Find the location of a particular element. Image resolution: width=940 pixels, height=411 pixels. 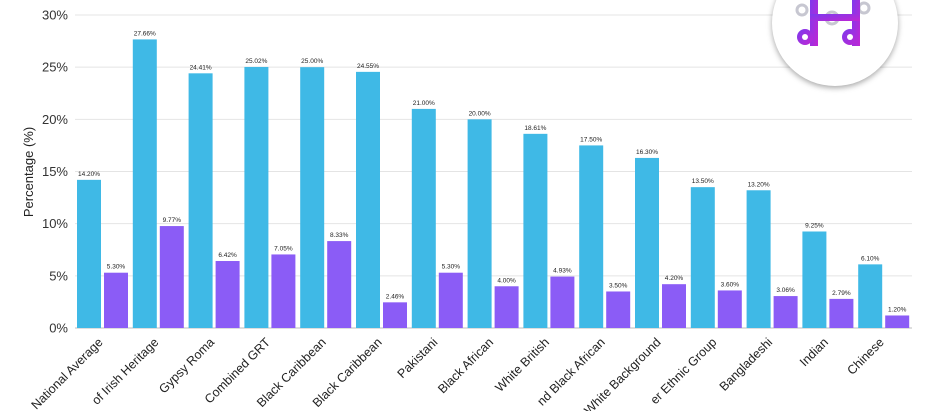

data-label: 6.10% is located at coordinates (870, 258).